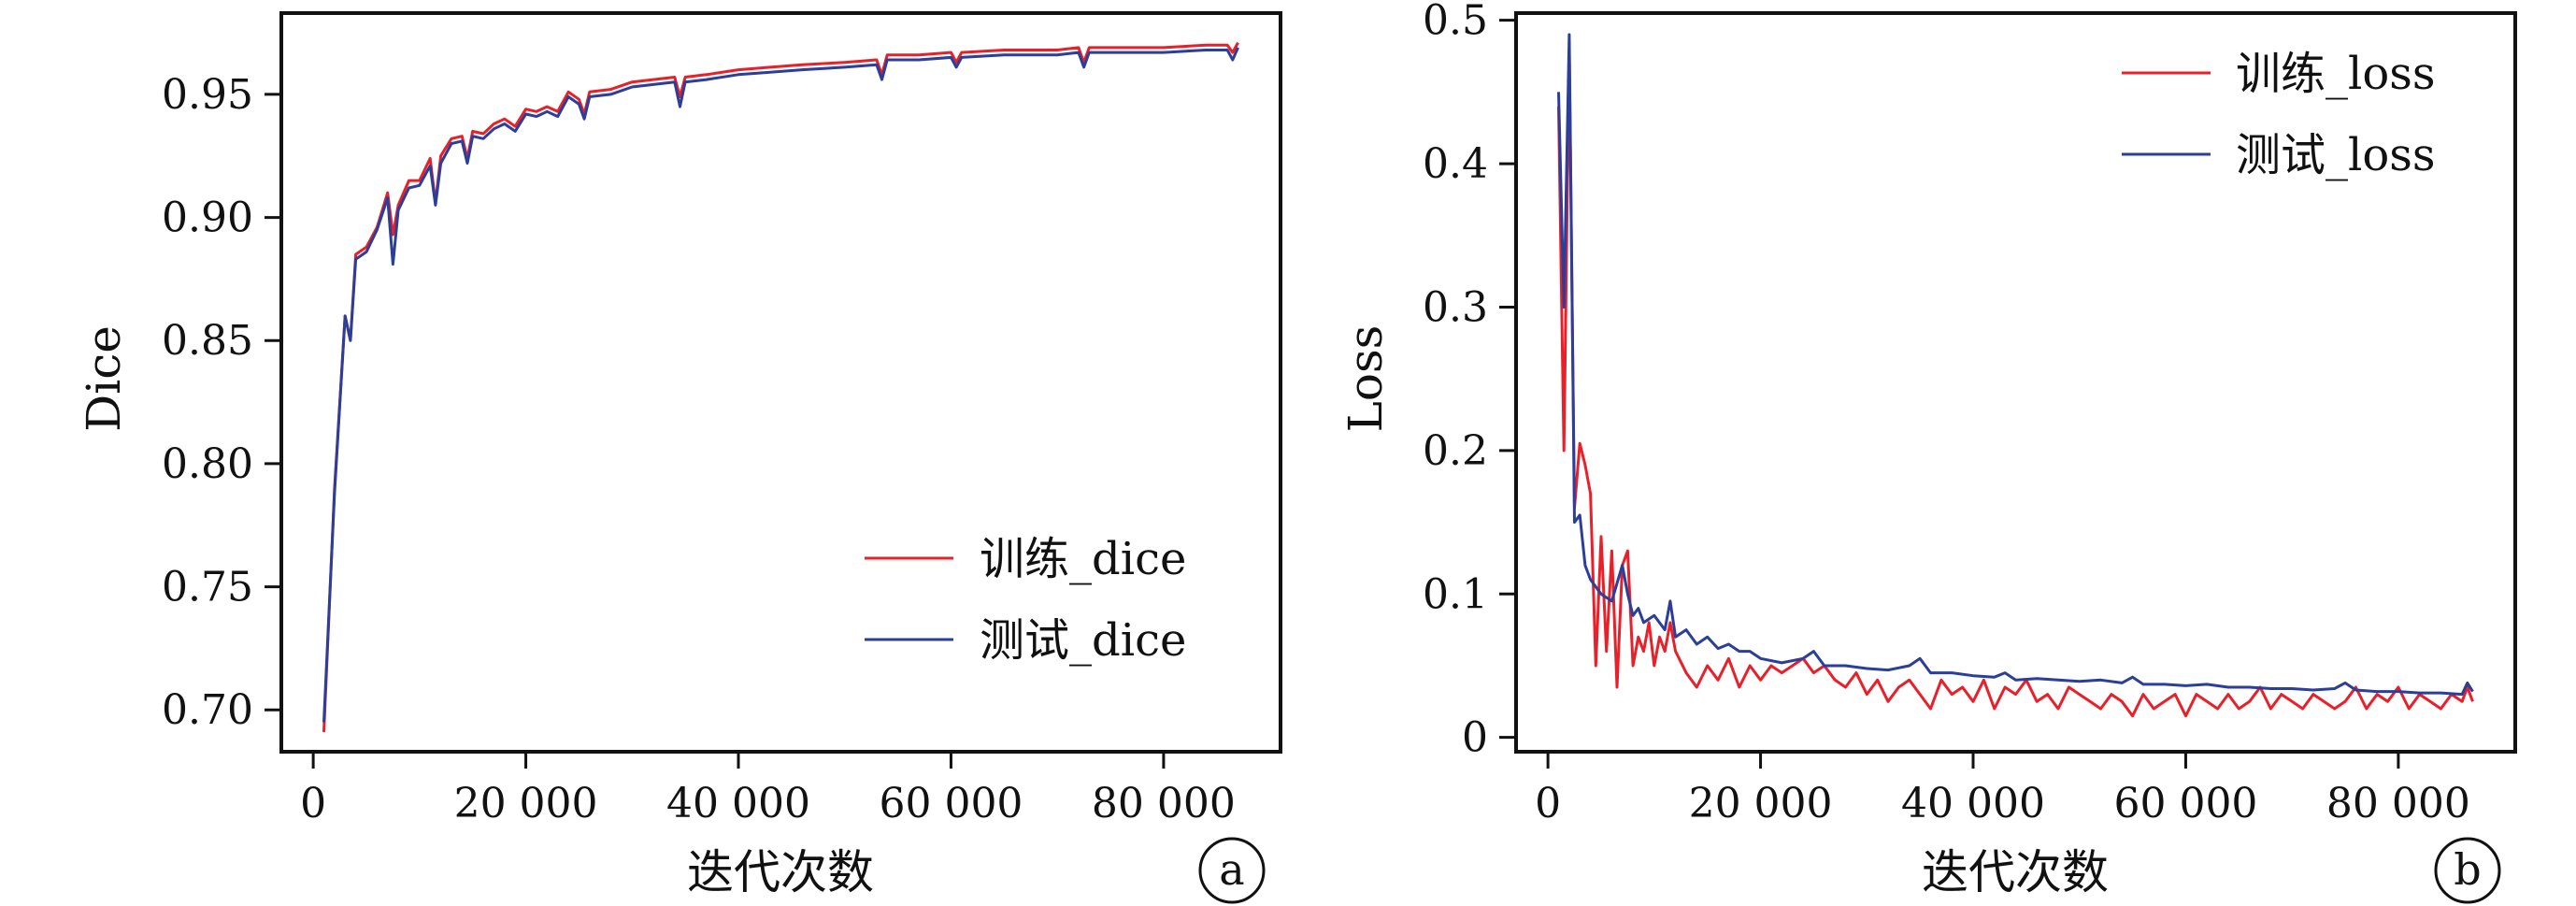  What do you see at coordinates (207, 218) in the screenshot?
I see `panel-a-y-tick-label: 0.90` at bounding box center [207, 218].